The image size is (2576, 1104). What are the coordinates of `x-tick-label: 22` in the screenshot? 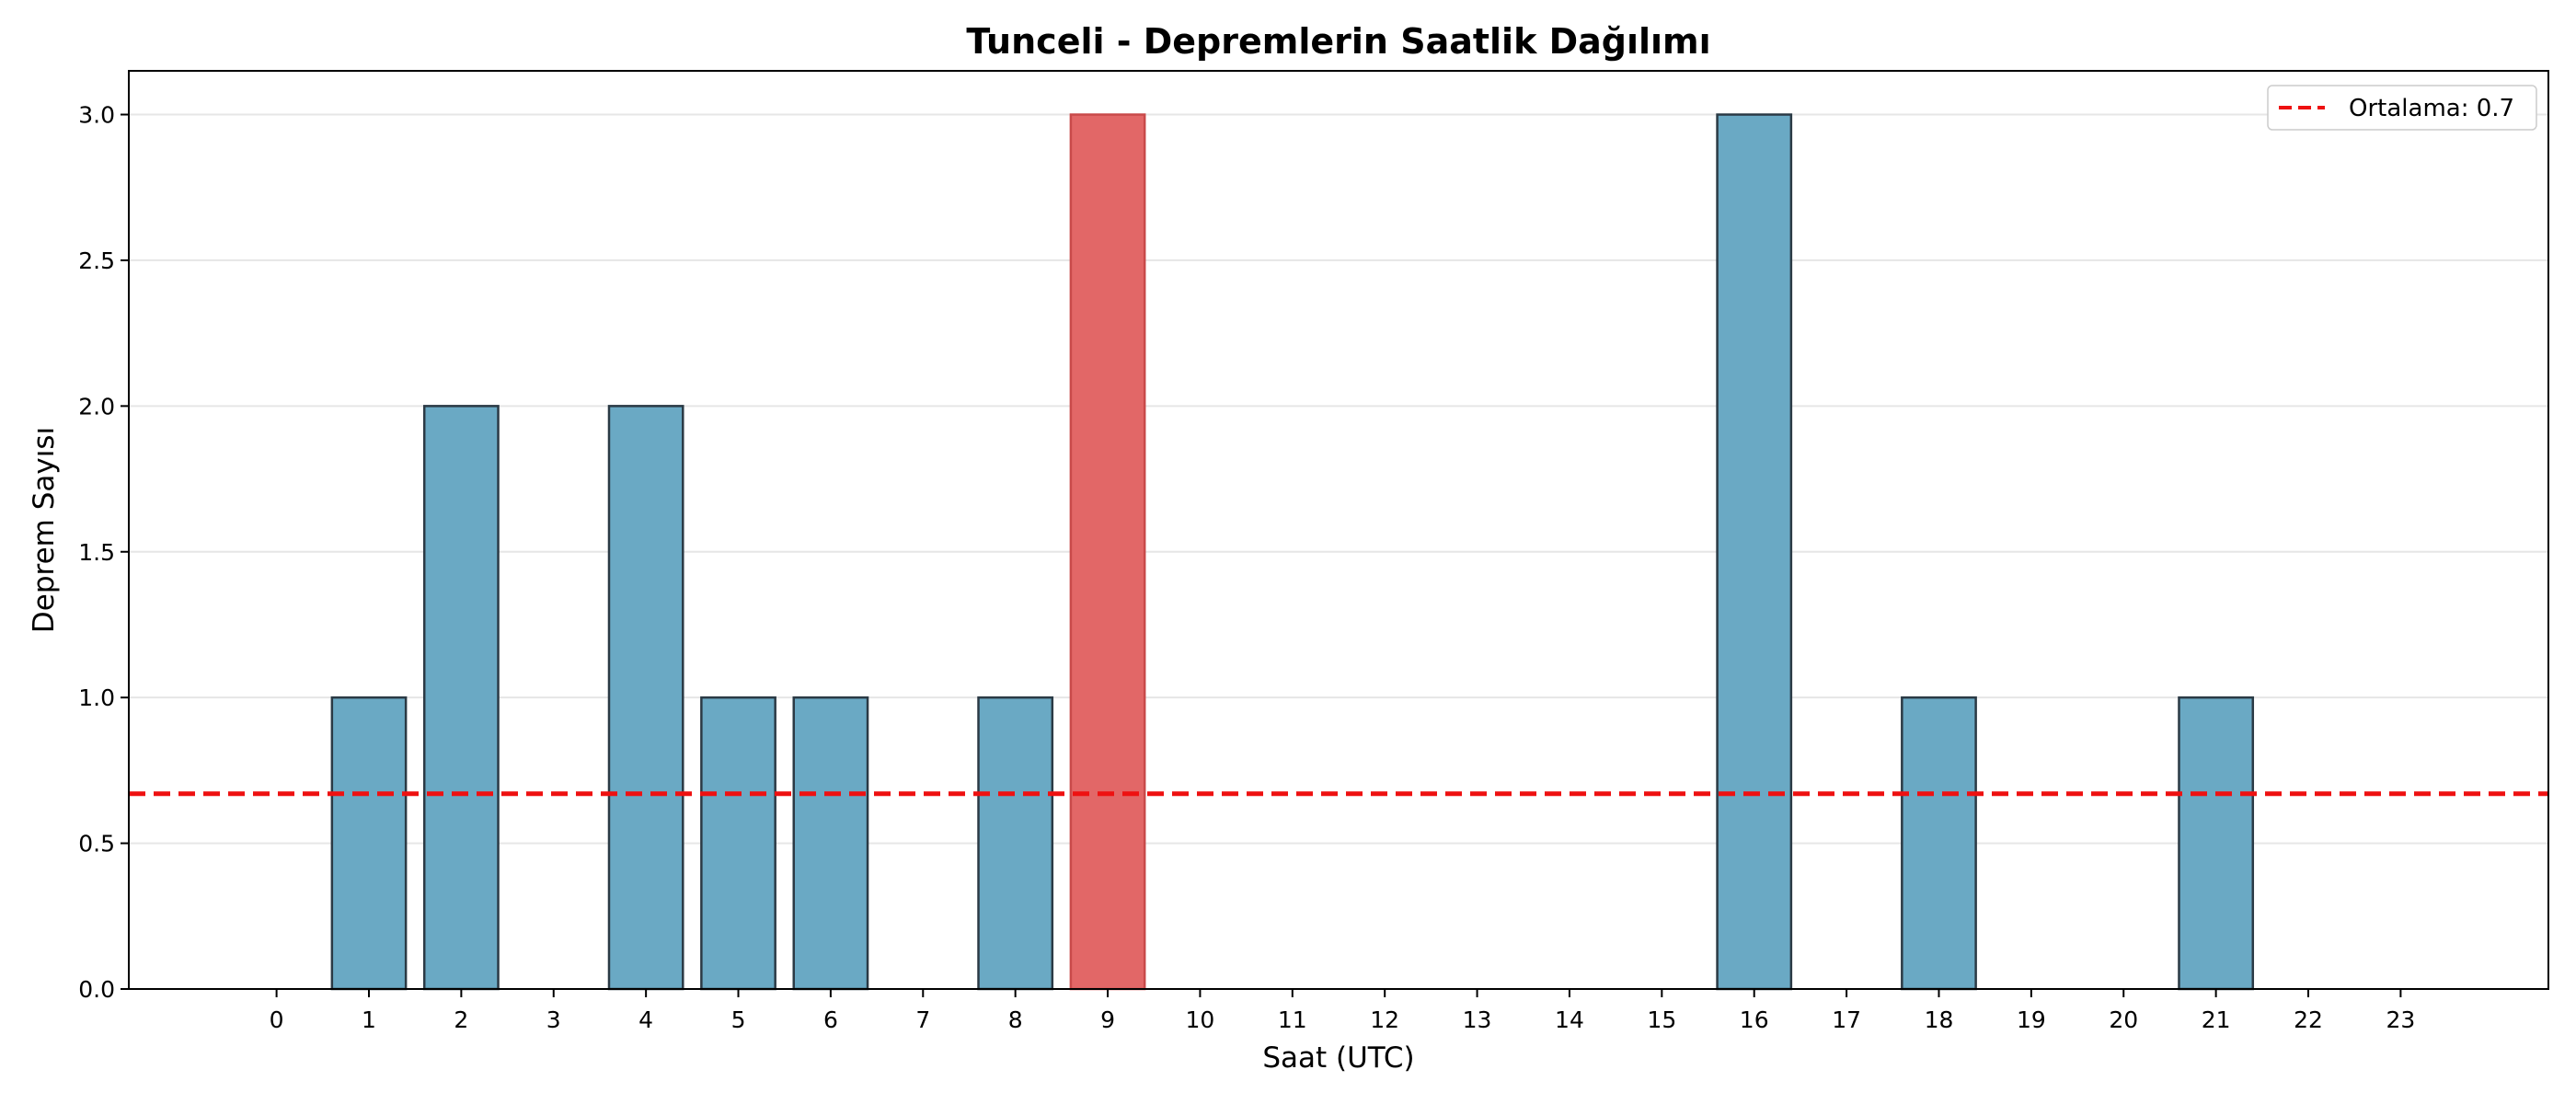 It's located at (2308, 1020).